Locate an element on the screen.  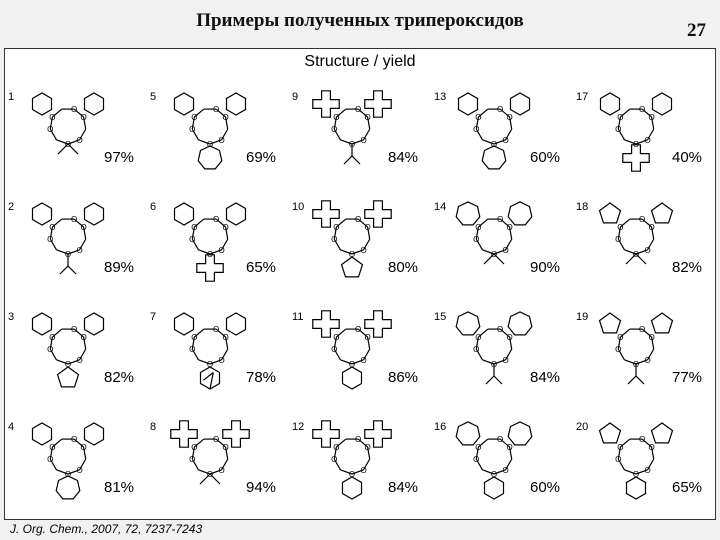
compound-number: 7 is located at coordinates (153, 317).